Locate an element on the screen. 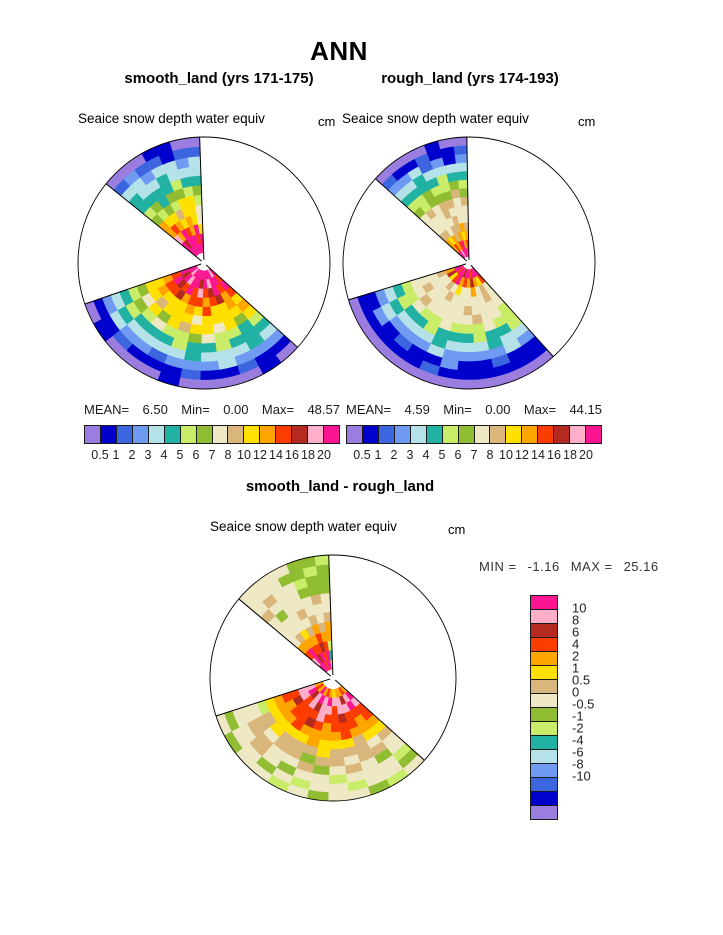 This screenshot has width=723, height=935. colorbar-tick-label: 1 is located at coordinates (576, 668).